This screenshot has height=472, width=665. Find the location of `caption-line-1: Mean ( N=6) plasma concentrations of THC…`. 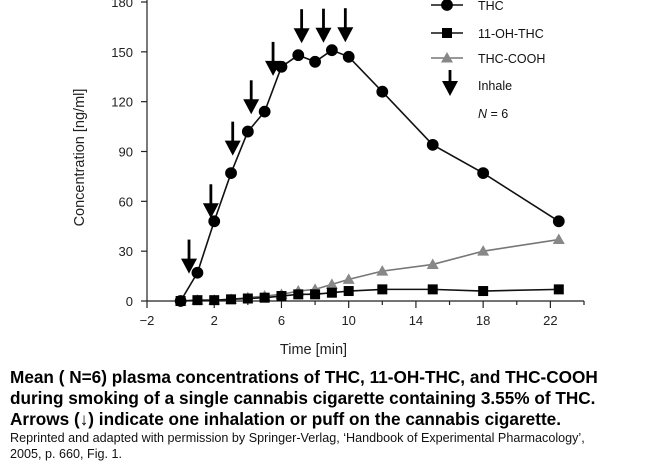

caption-line-1: Mean ( N=6) plasma concentrations of THC… is located at coordinates (304, 377).